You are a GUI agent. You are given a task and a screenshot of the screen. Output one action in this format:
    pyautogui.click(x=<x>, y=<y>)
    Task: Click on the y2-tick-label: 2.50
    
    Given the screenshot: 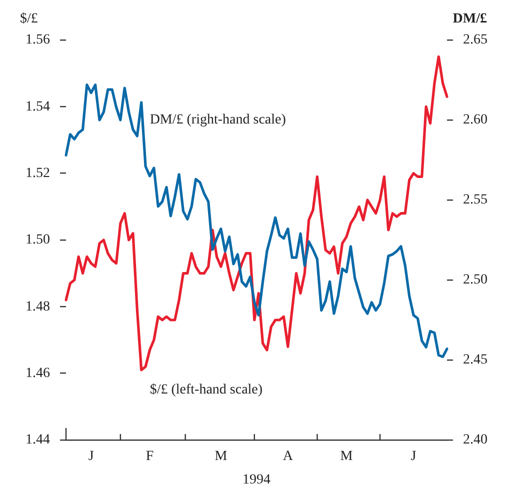 What is the action you would take?
    pyautogui.click(x=475, y=280)
    